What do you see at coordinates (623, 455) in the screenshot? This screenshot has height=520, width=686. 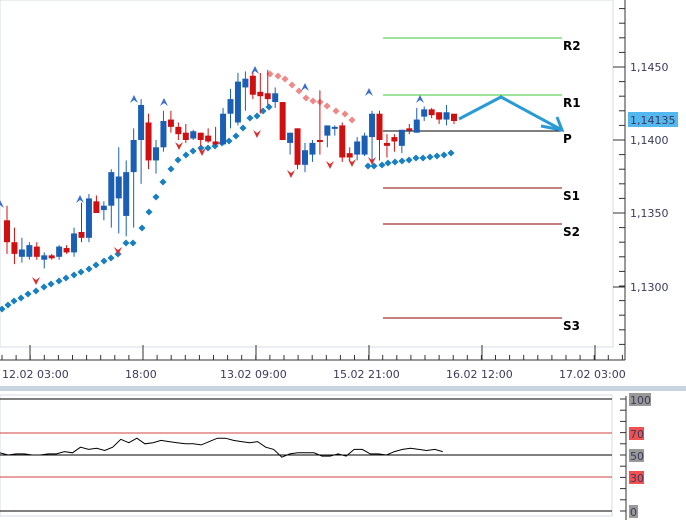 I see `rsi-axis-ticks` at bounding box center [623, 455].